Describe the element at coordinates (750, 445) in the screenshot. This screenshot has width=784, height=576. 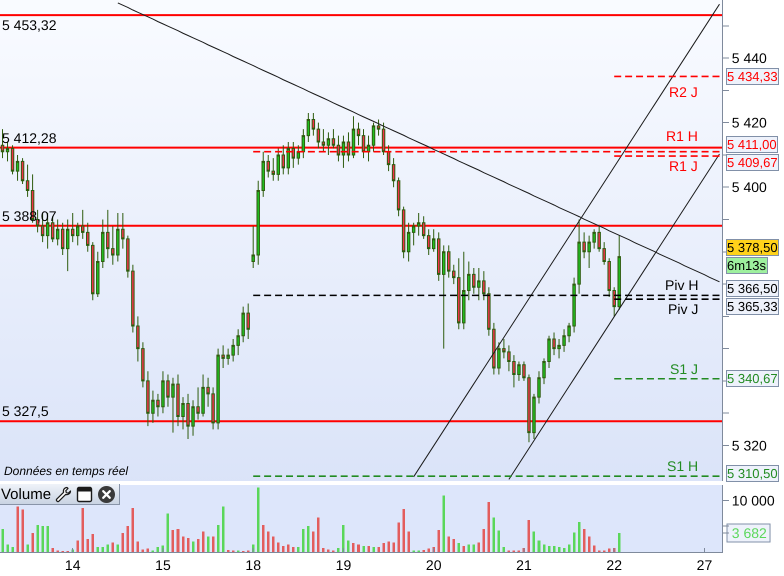
I see `y-tick-label: 5 320` at that location.